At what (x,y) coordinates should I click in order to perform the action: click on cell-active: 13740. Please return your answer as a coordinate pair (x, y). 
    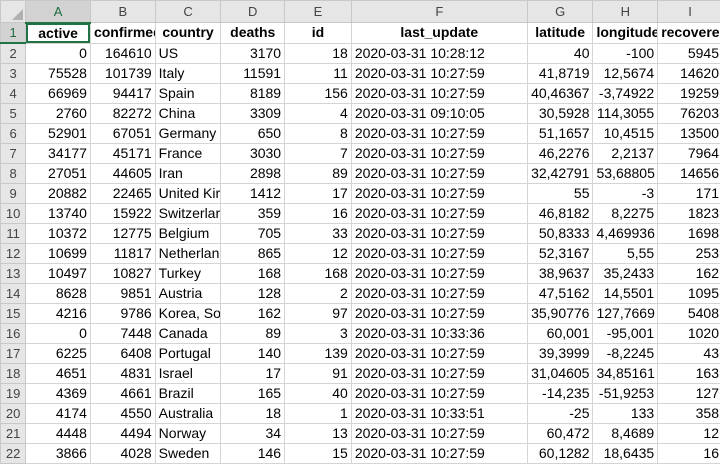
    Looking at the image, I should click on (58, 213).